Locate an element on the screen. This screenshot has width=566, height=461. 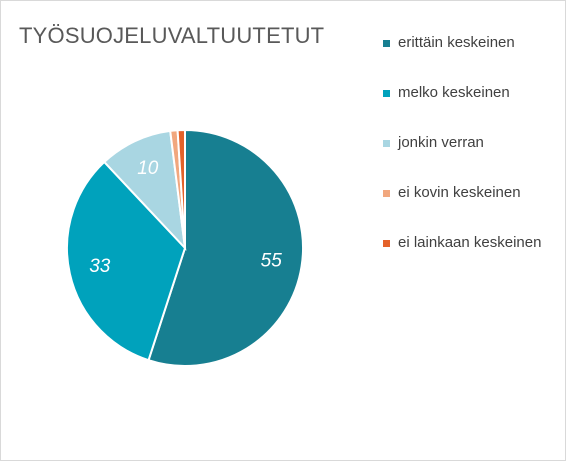
legend-item-4: ei lainkaan keskeinen is located at coordinates (462, 259).